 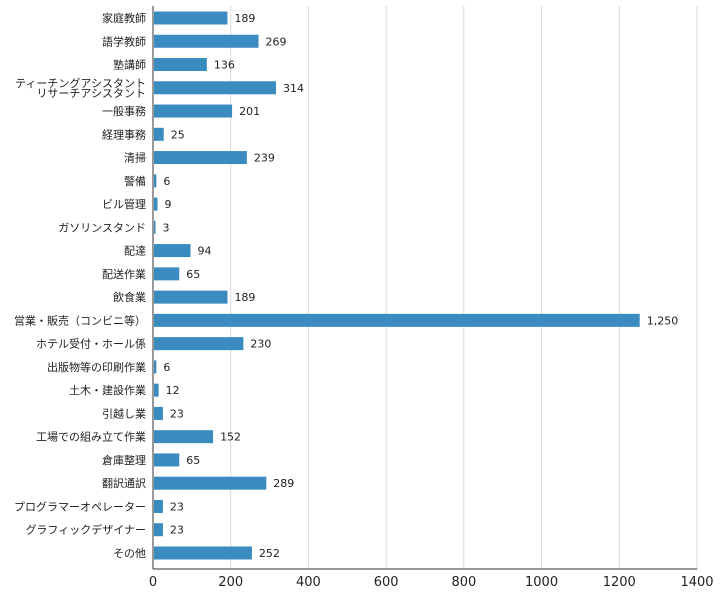 I want to click on category-label: ビル管理, so click(x=124, y=204).